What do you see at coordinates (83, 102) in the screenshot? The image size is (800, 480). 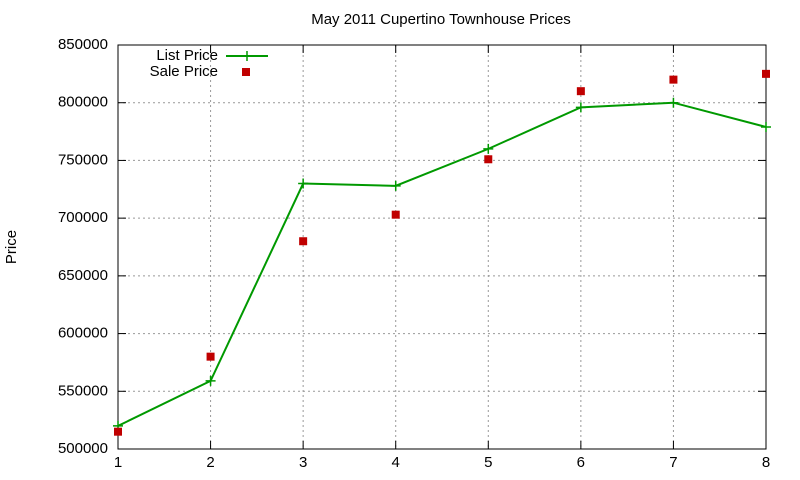 I see `y-tick-label: 800000` at bounding box center [83, 102].